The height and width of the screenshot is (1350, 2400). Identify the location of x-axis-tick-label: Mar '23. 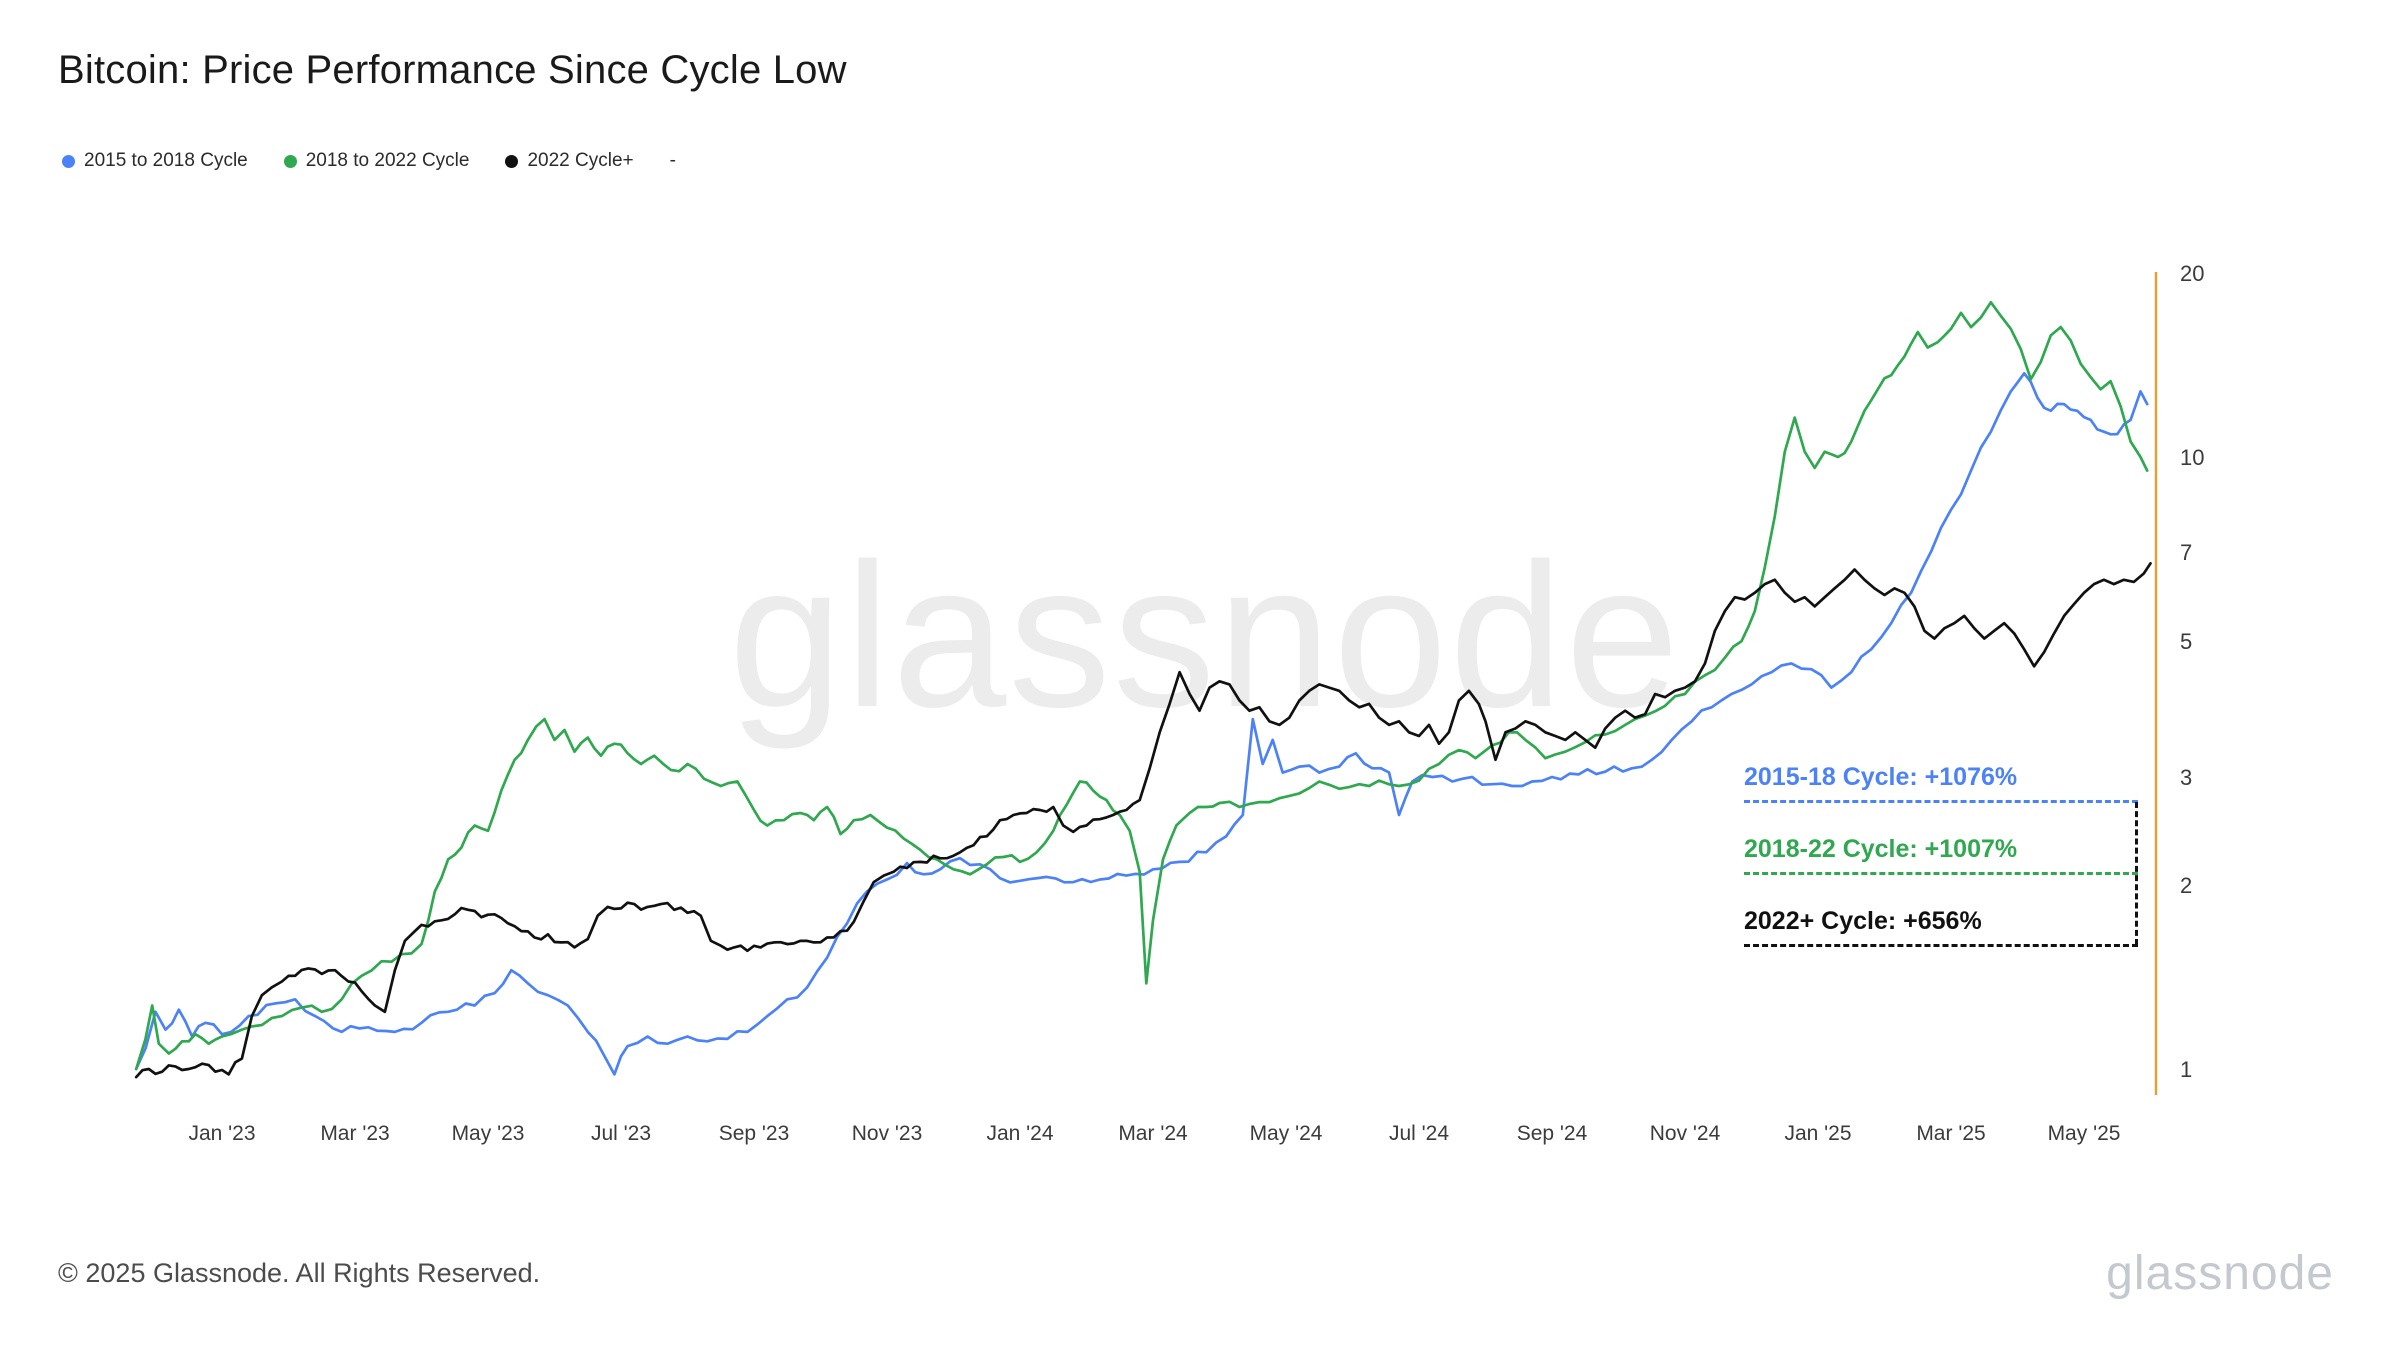
(354, 1133).